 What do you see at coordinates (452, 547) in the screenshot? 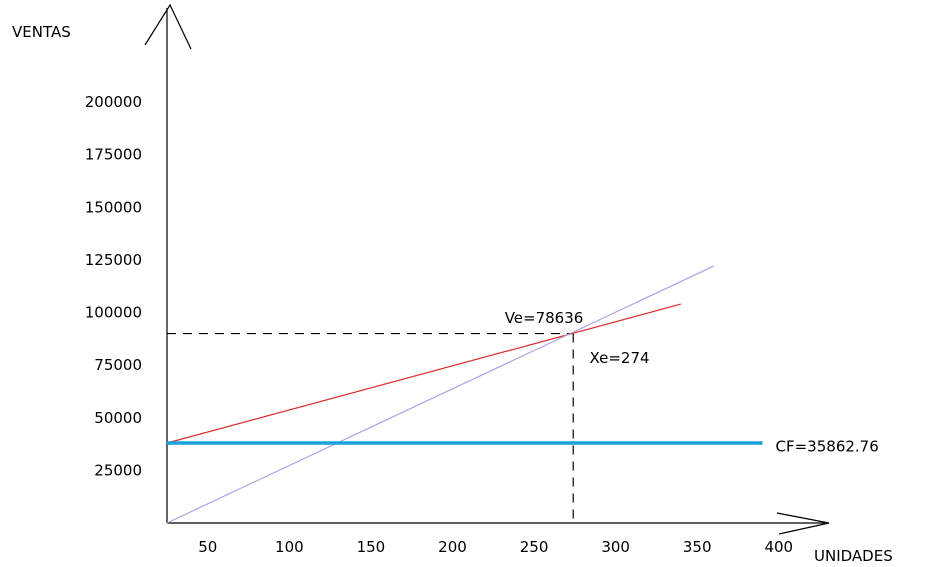
I see `x-tick-label: 200` at bounding box center [452, 547].